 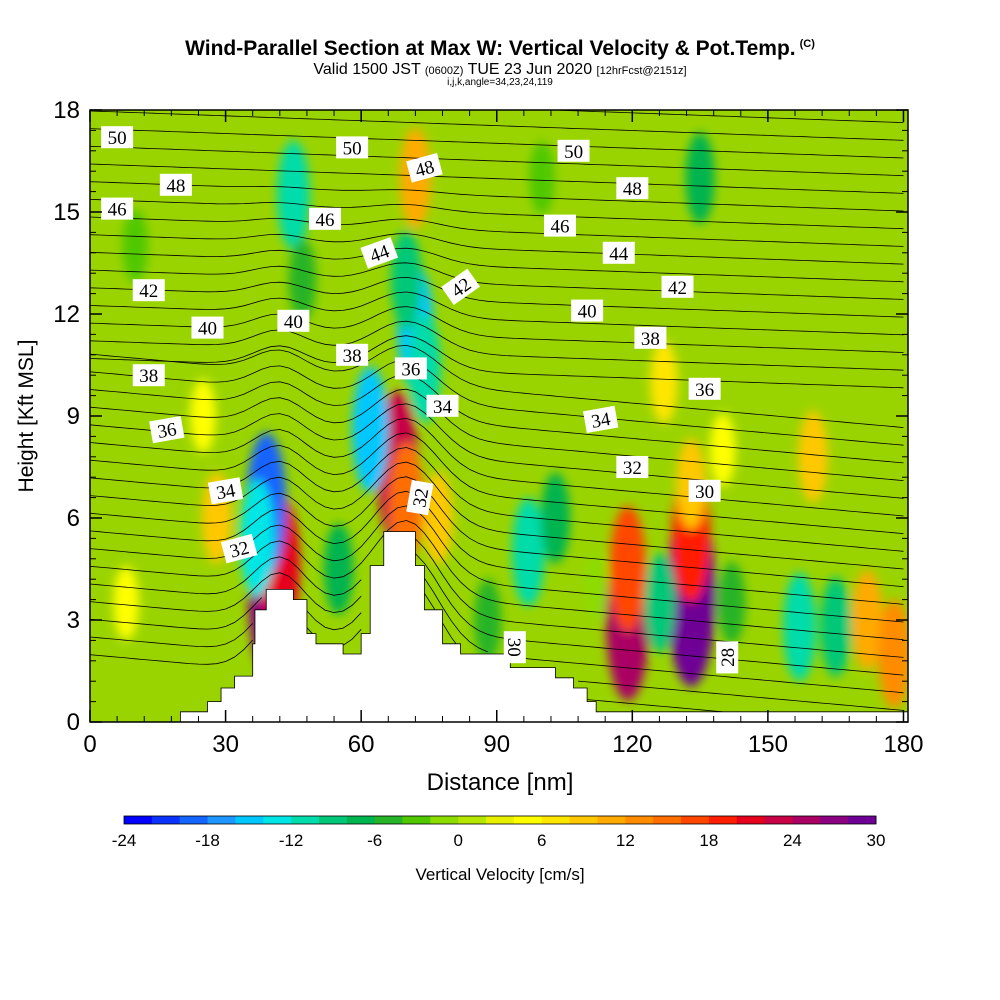 I want to click on contour-label: 28, so click(x=727, y=657).